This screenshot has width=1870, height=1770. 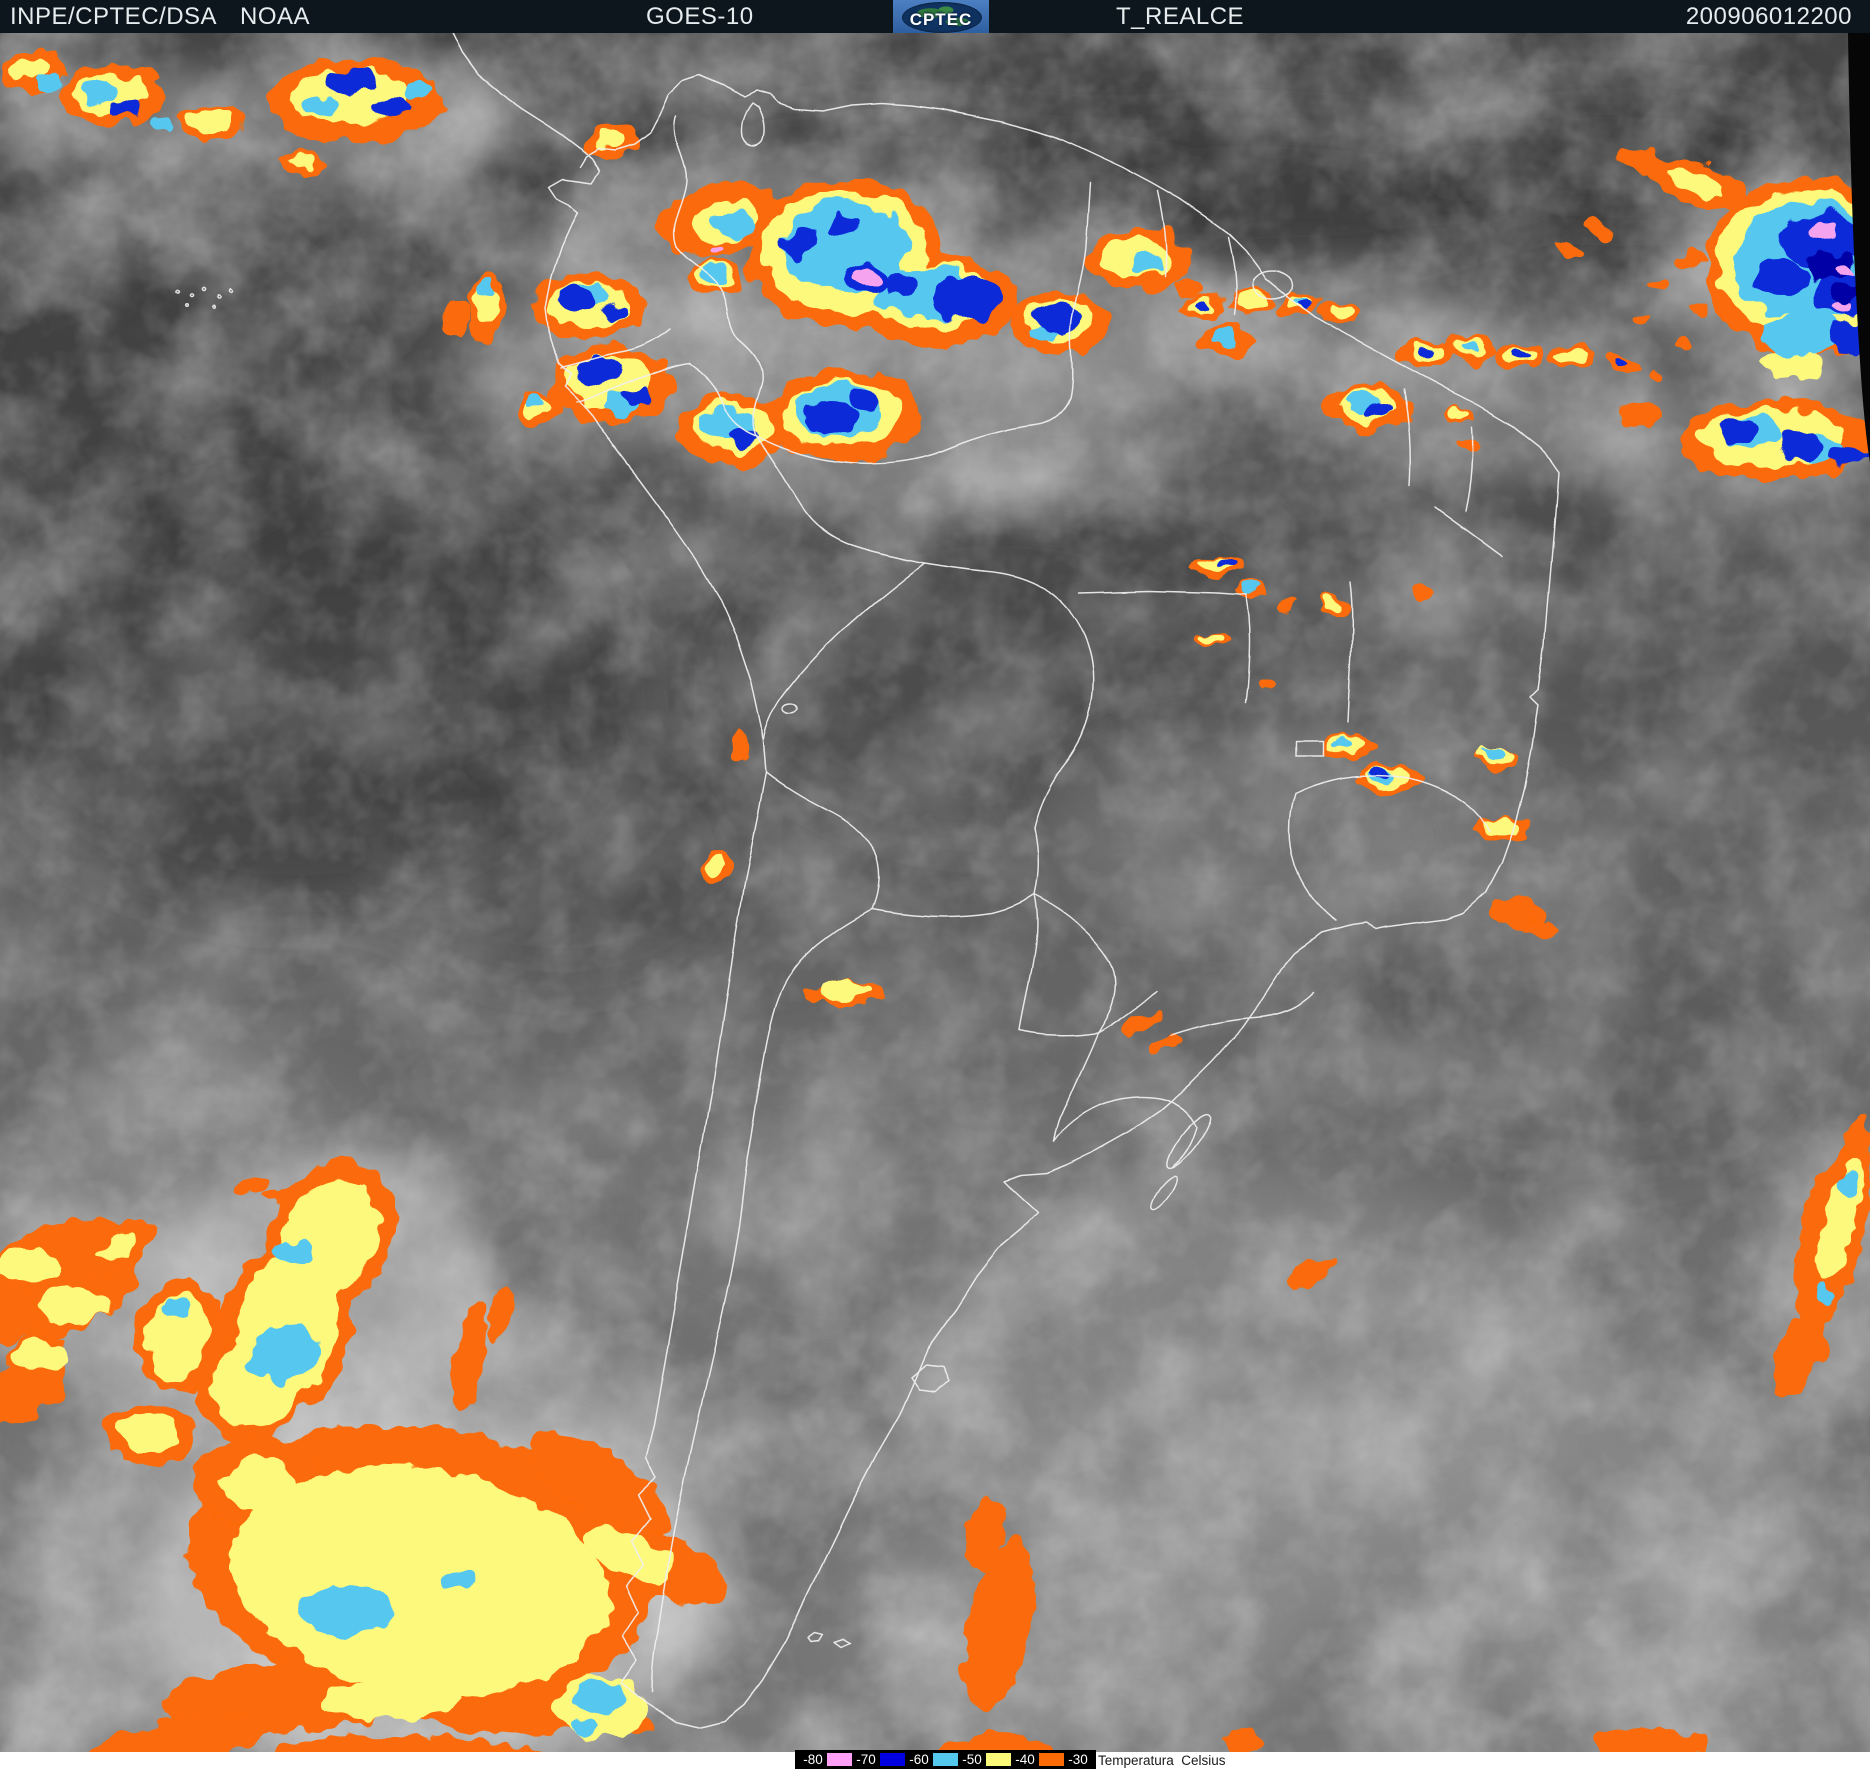 What do you see at coordinates (829, 1639) in the screenshot?
I see `falkland-islands` at bounding box center [829, 1639].